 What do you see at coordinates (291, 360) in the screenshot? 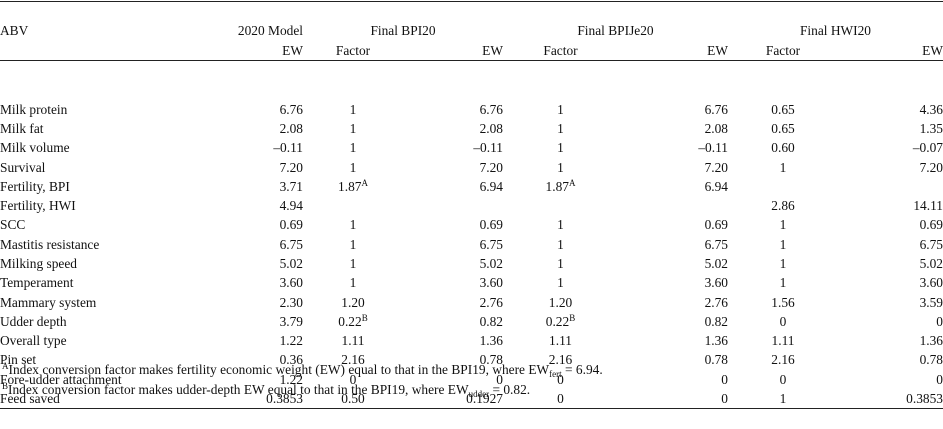
I see `cell-2020-ew: 0.36` at bounding box center [291, 360].